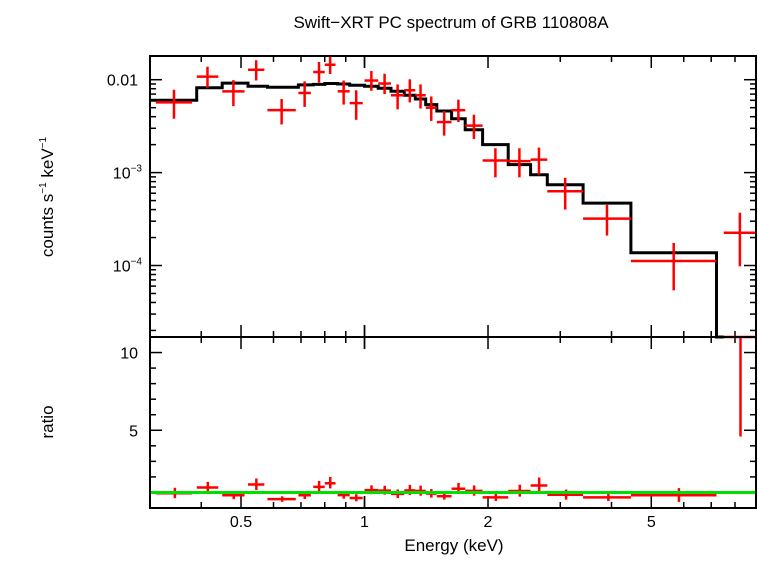 The image size is (758, 561). Describe the element at coordinates (47, 421) in the screenshot. I see `bottom-y-axis-label: ratio` at that location.